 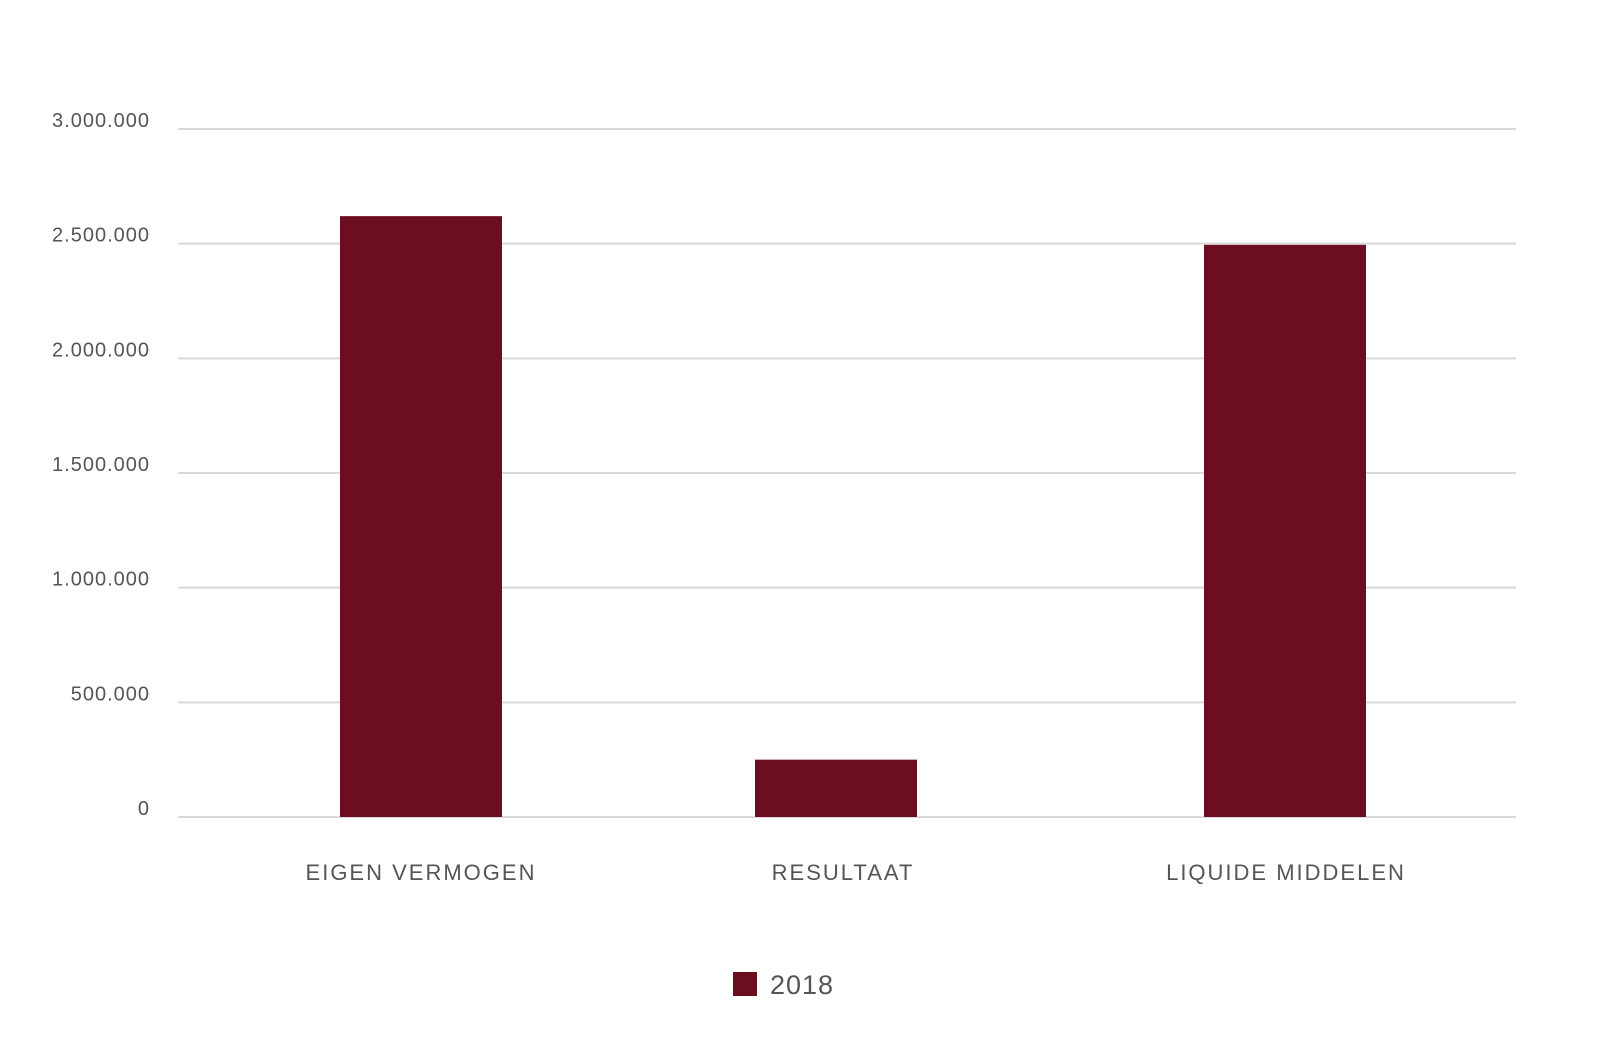 What do you see at coordinates (110, 694) in the screenshot?
I see `y-tick-label: 500.000` at bounding box center [110, 694].